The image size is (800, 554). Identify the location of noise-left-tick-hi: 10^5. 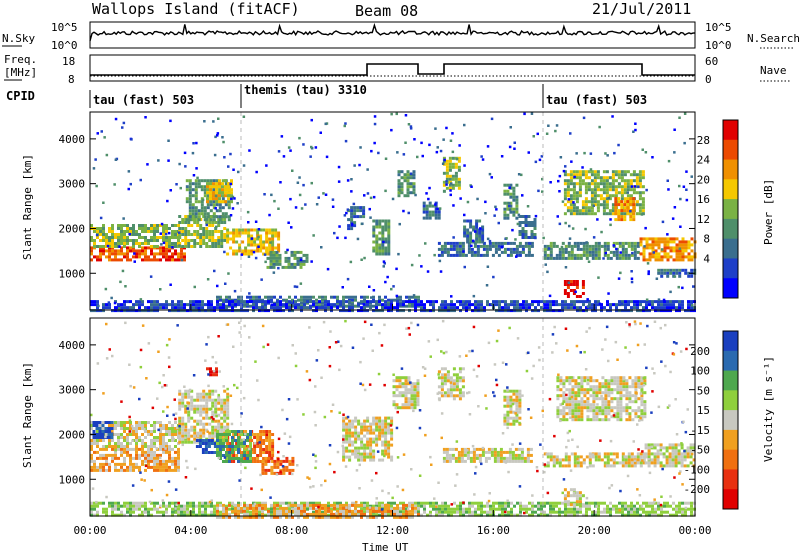
(64, 27).